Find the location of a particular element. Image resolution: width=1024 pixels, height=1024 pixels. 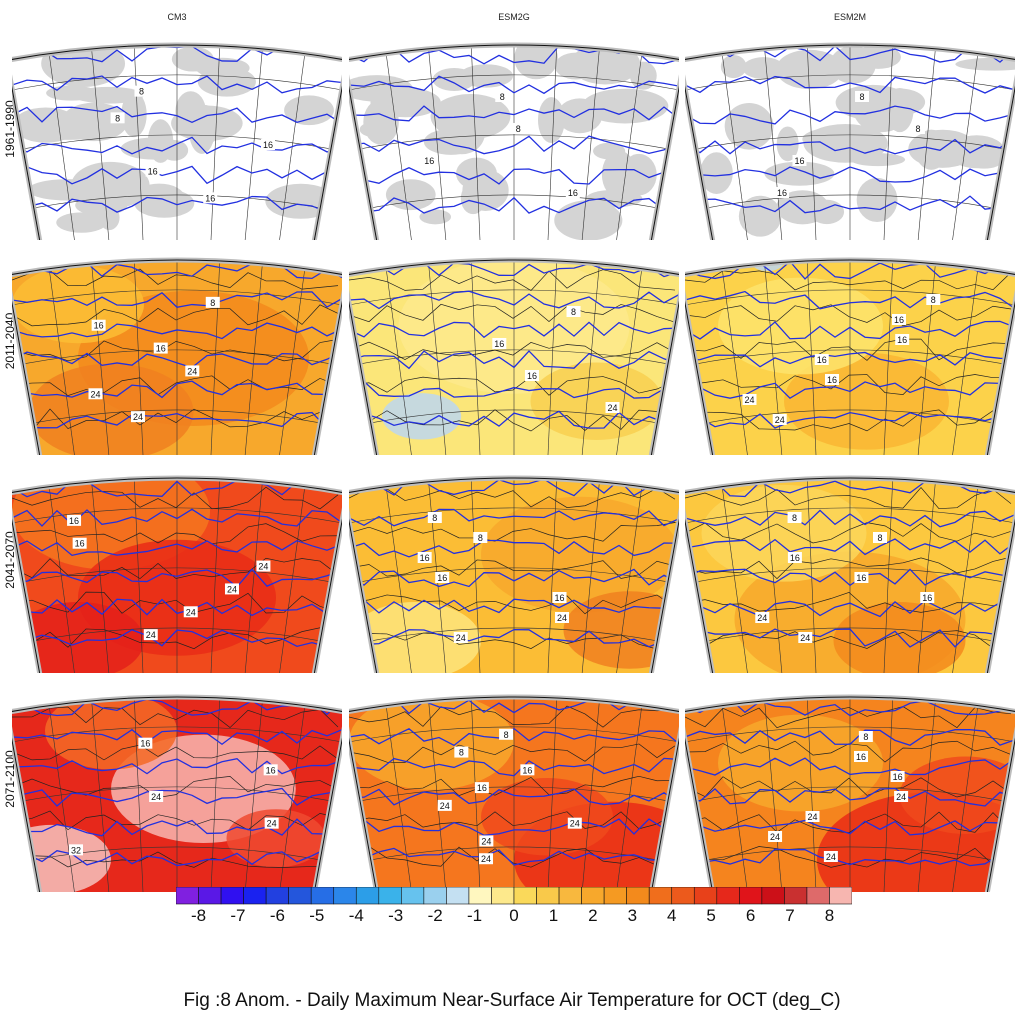

colorbar-tick-label: 5 is located at coordinates (711, 915).